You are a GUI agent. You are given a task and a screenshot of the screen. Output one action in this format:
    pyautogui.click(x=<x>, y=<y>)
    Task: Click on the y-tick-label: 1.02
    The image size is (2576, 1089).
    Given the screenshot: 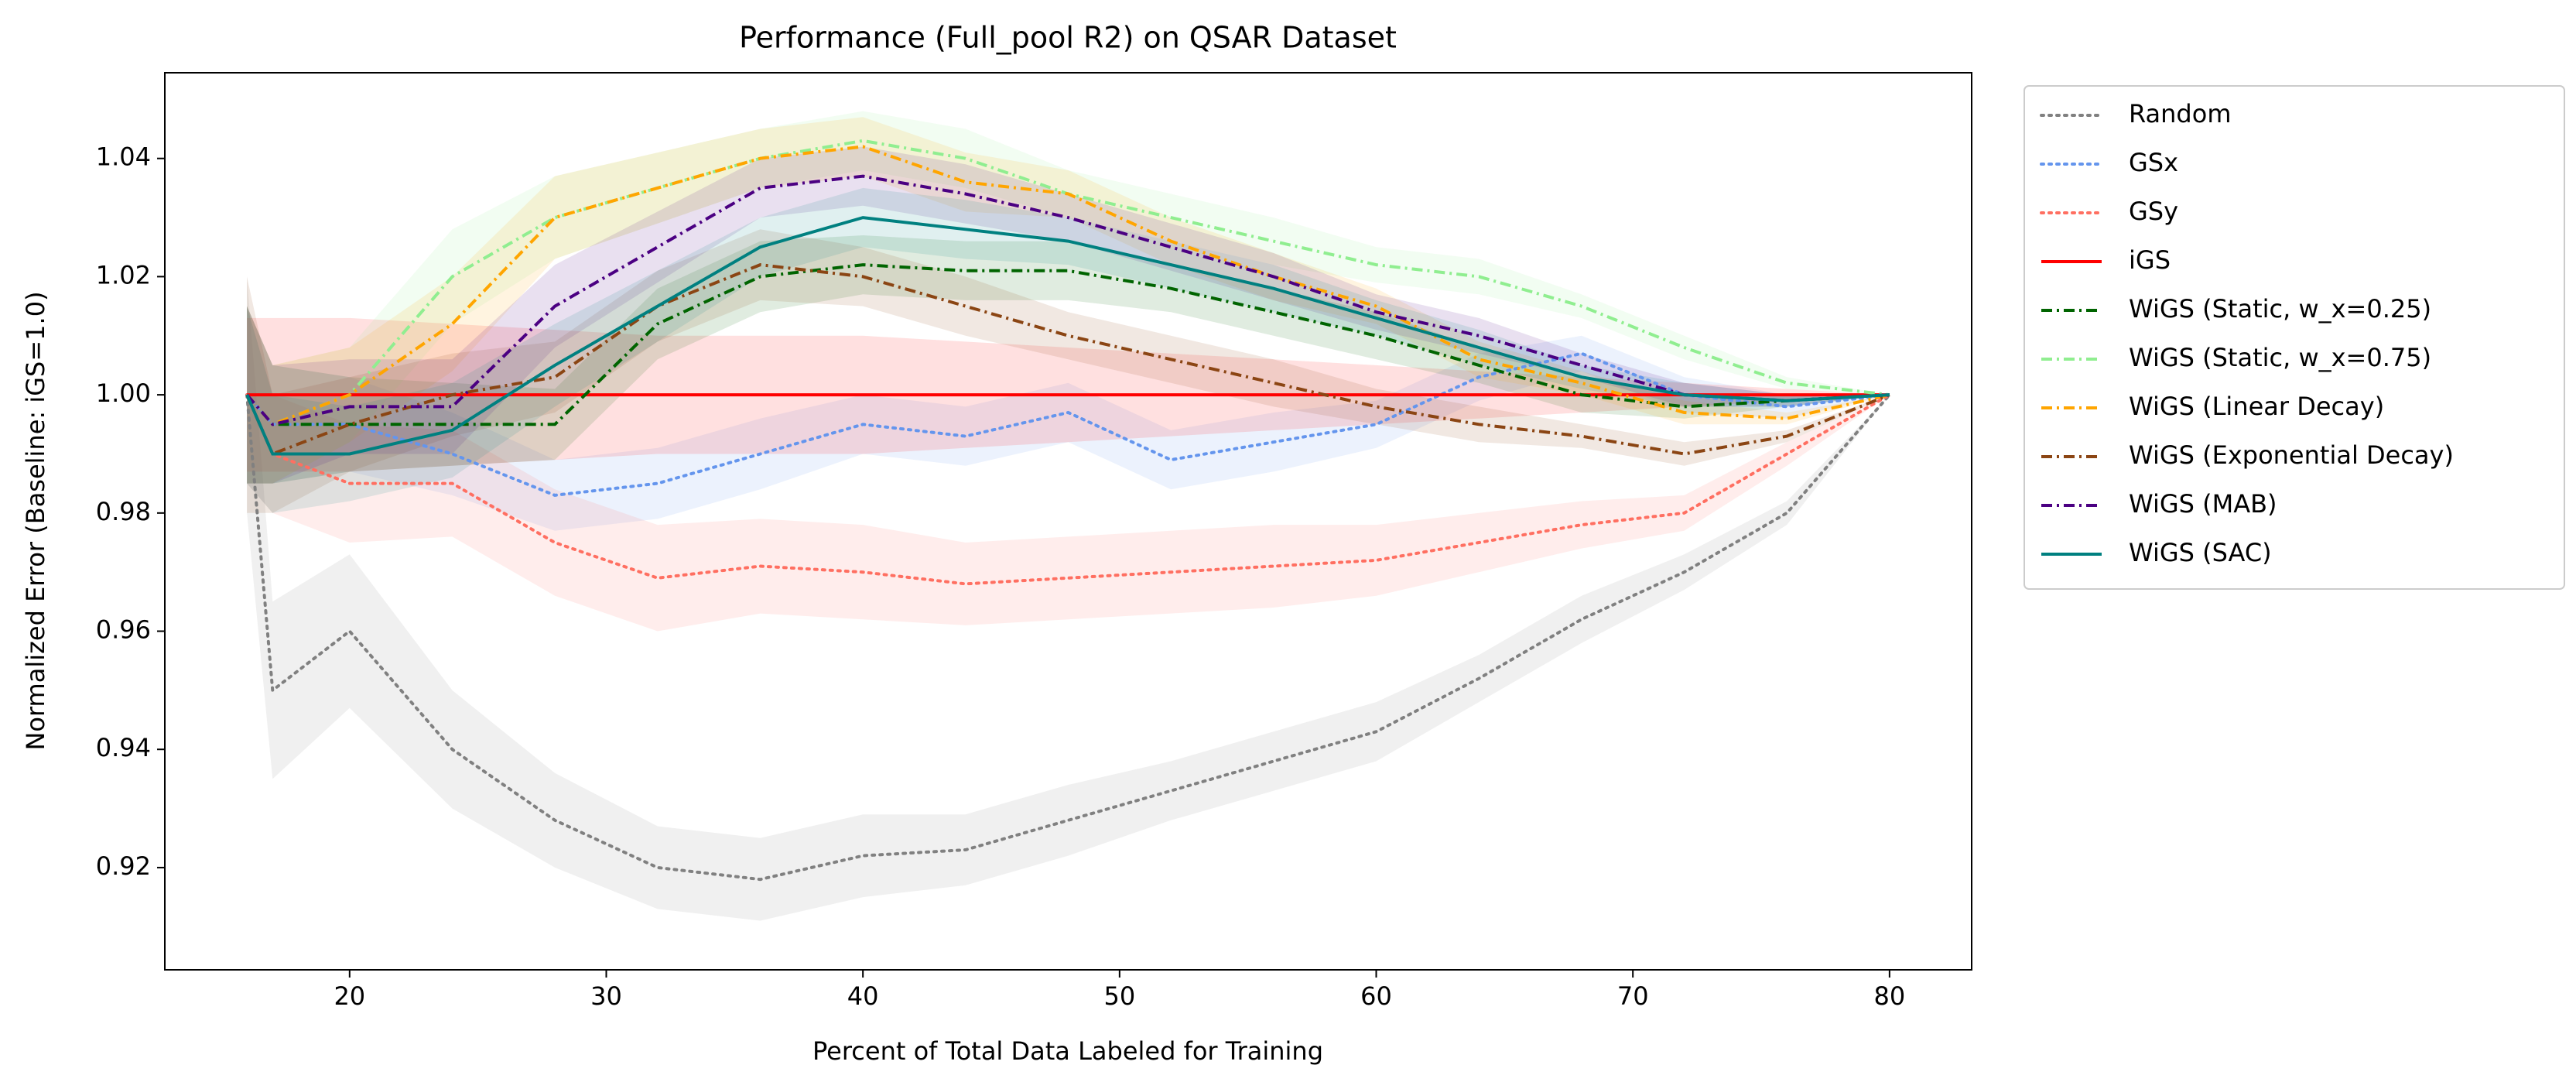 What is the action you would take?
    pyautogui.click(x=124, y=274)
    